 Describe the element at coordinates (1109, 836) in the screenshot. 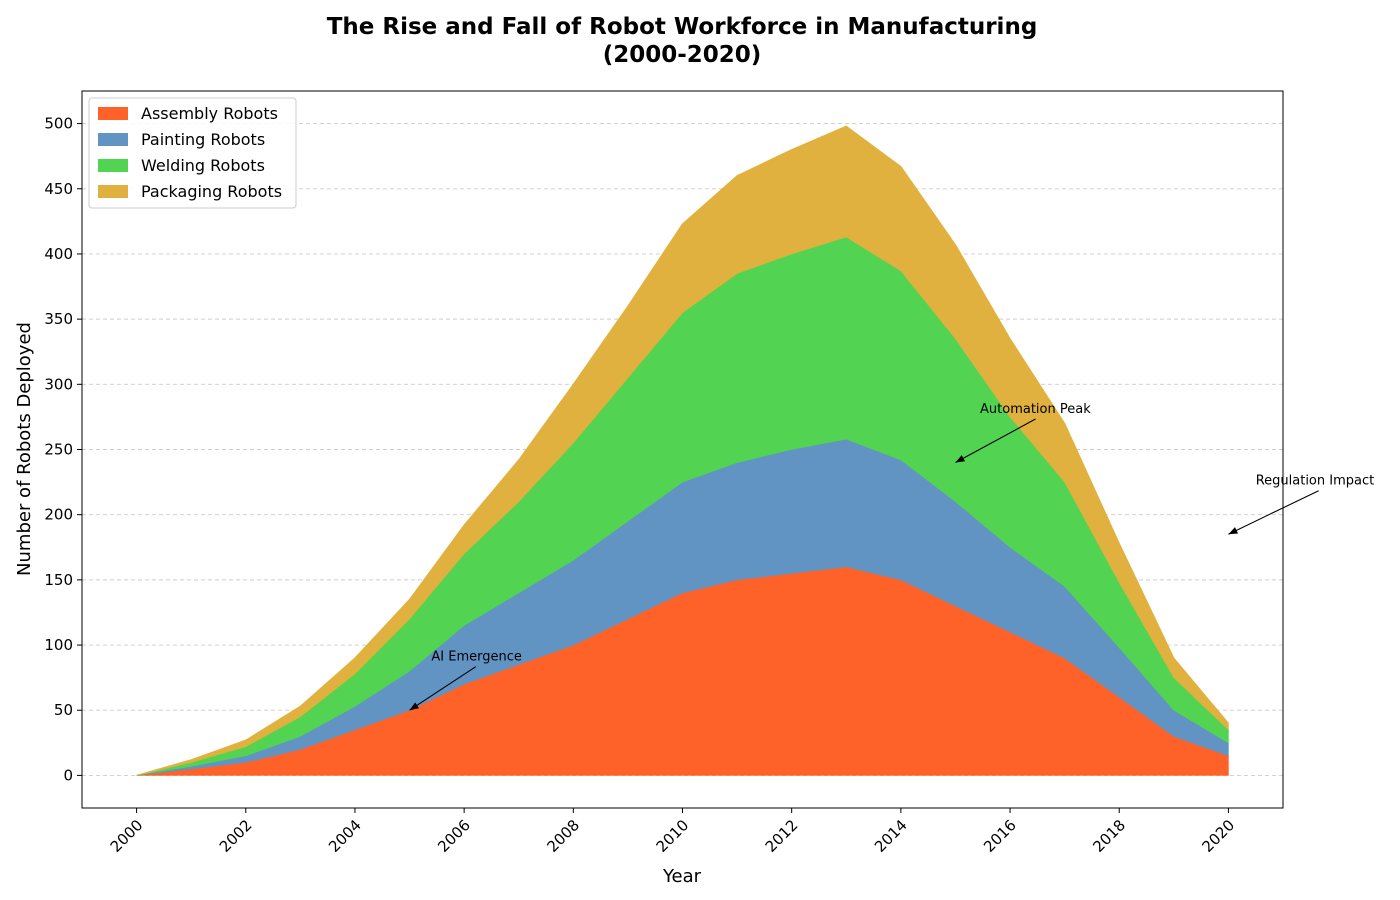

I see `x-tick-label: 2018` at that location.